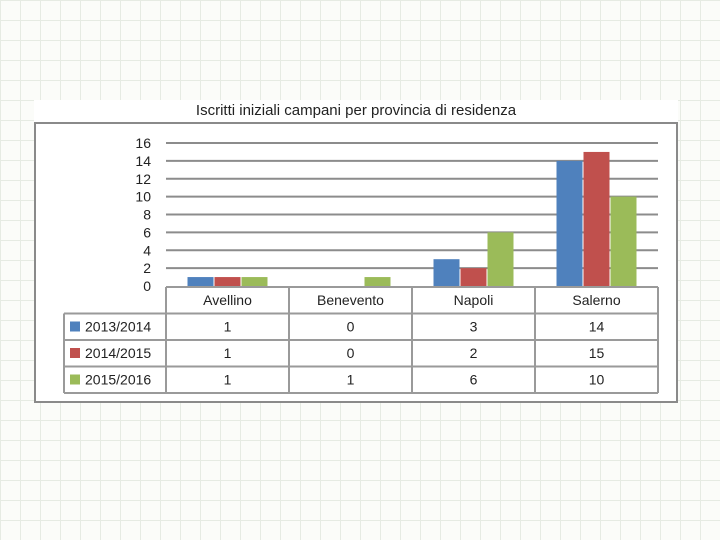 This screenshot has height=540, width=720. I want to click on category-label: Napoli, so click(474, 300).